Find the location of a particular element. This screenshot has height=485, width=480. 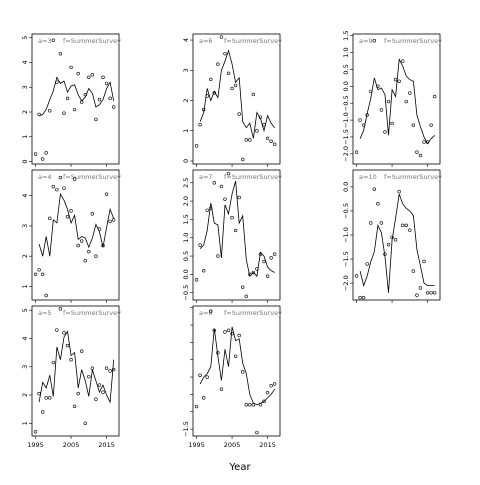

panel-label: a=10 is located at coordinates (368, 177).